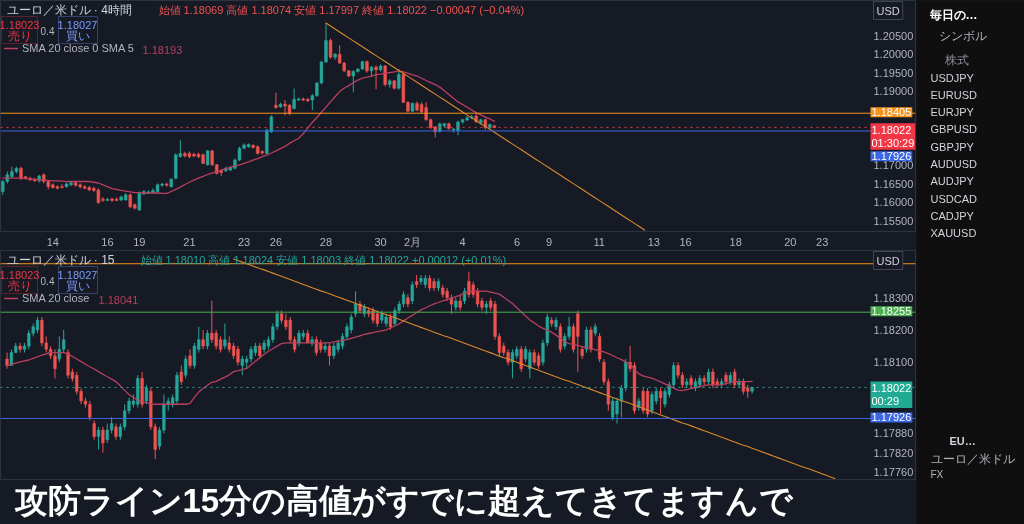 The width and height of the screenshot is (1024, 524). What do you see at coordinates (599, 241) in the screenshot?
I see `x-tick-label: 11` at bounding box center [599, 241].